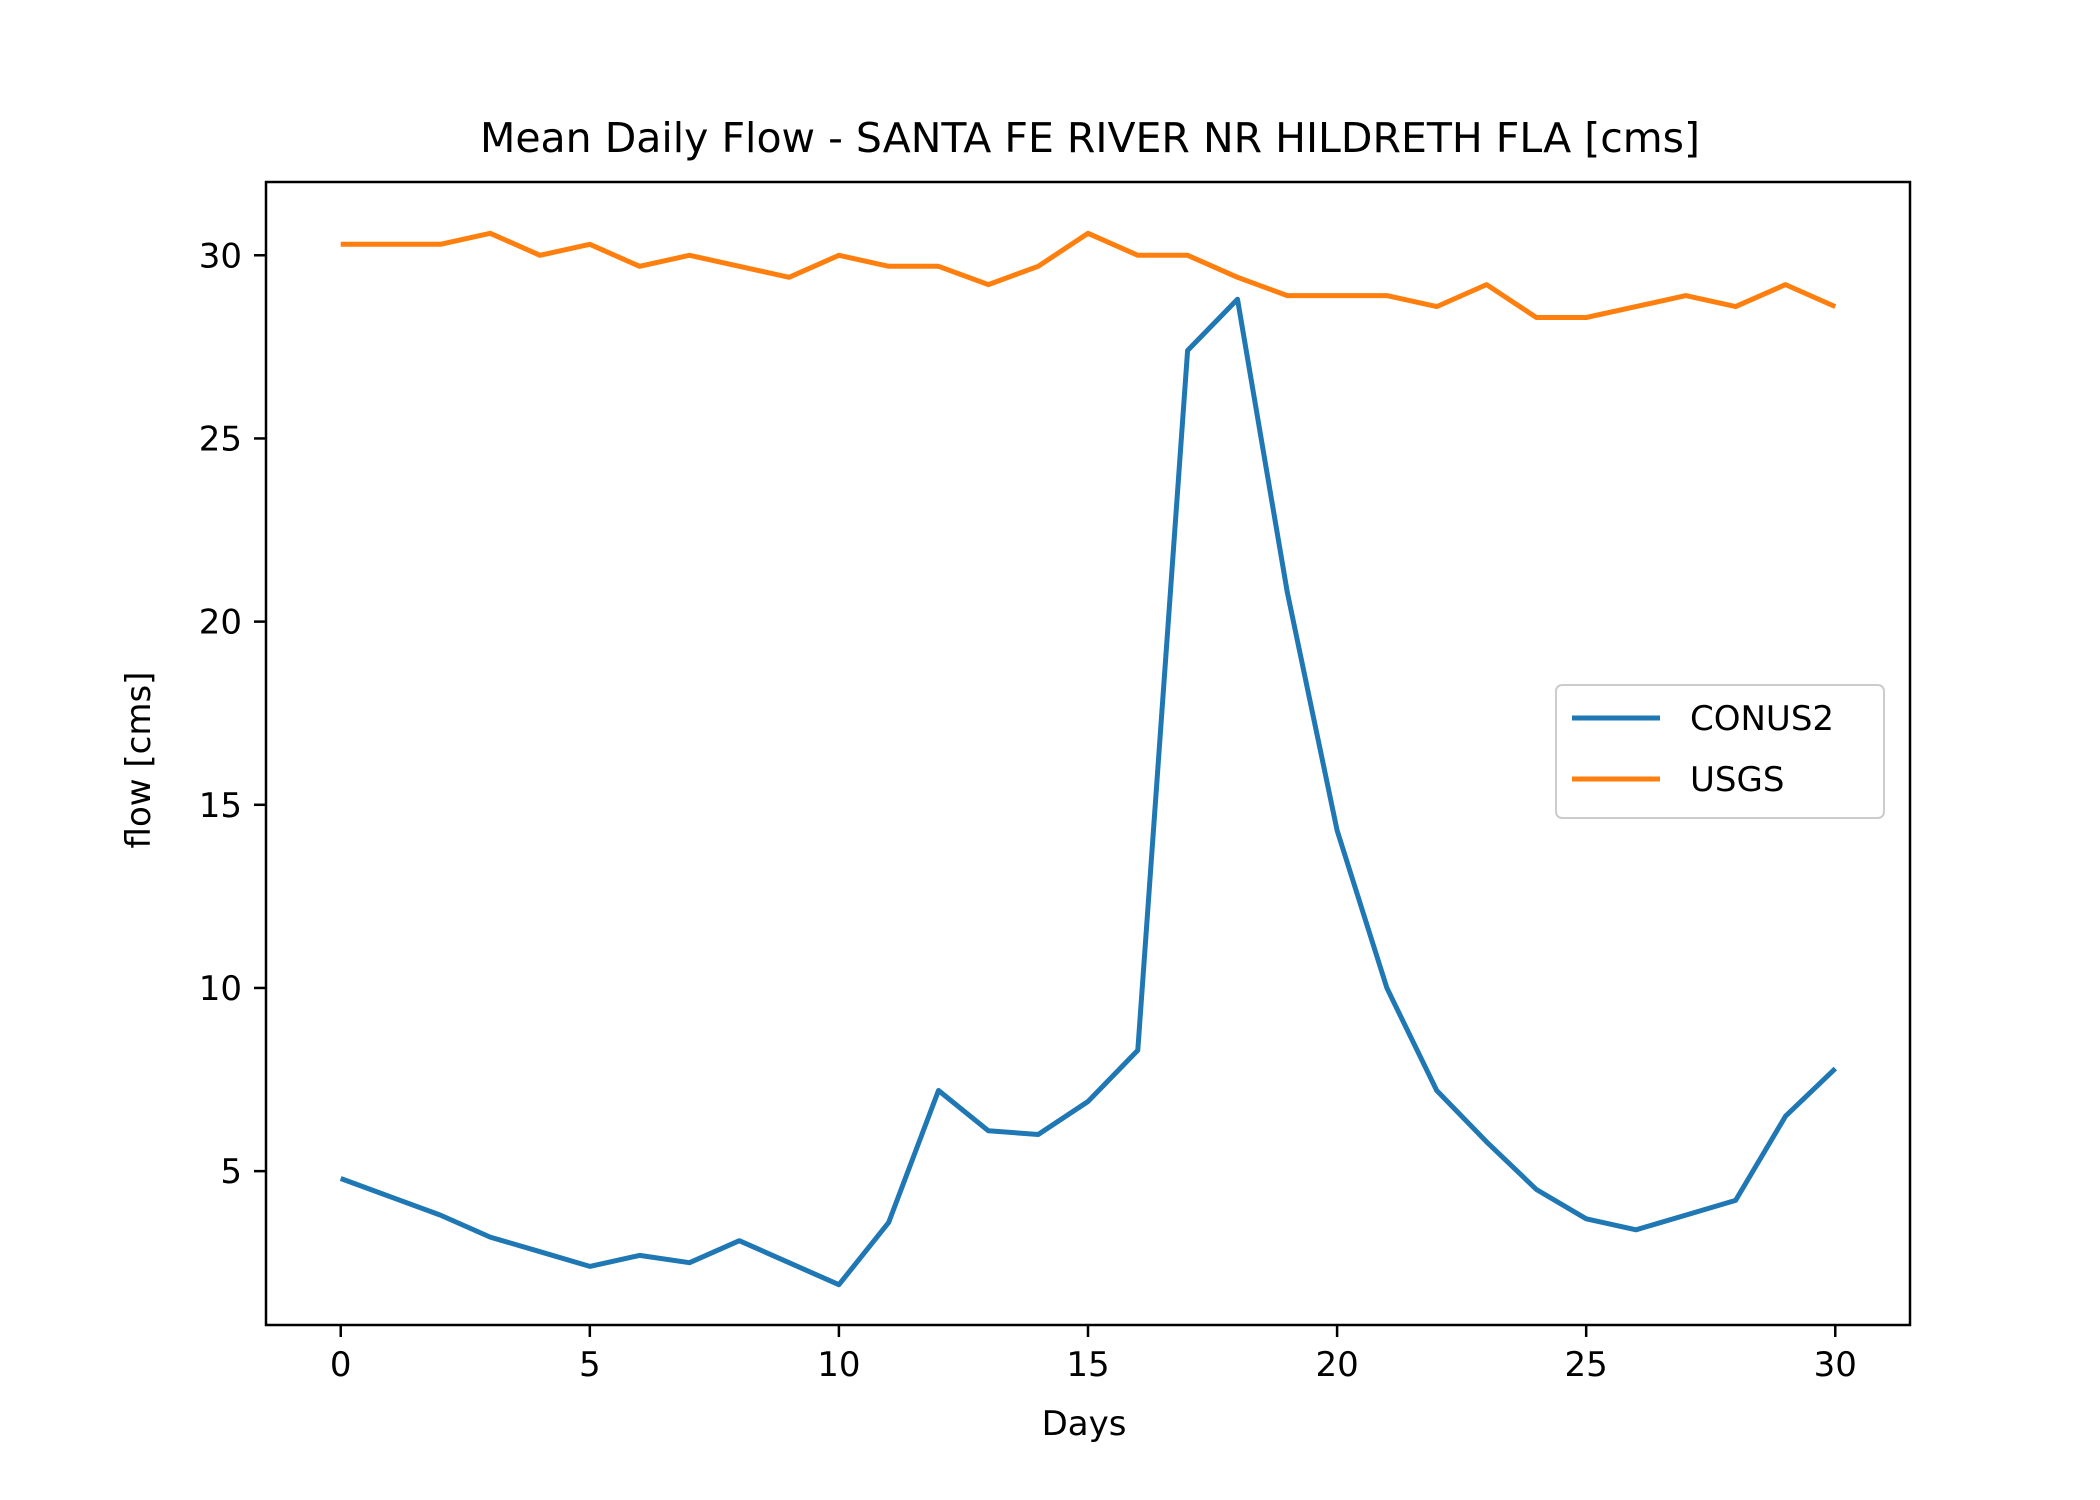 The width and height of the screenshot is (2100, 1500). Describe the element at coordinates (1088, 275) in the screenshot. I see `series-line-usgs` at that location.